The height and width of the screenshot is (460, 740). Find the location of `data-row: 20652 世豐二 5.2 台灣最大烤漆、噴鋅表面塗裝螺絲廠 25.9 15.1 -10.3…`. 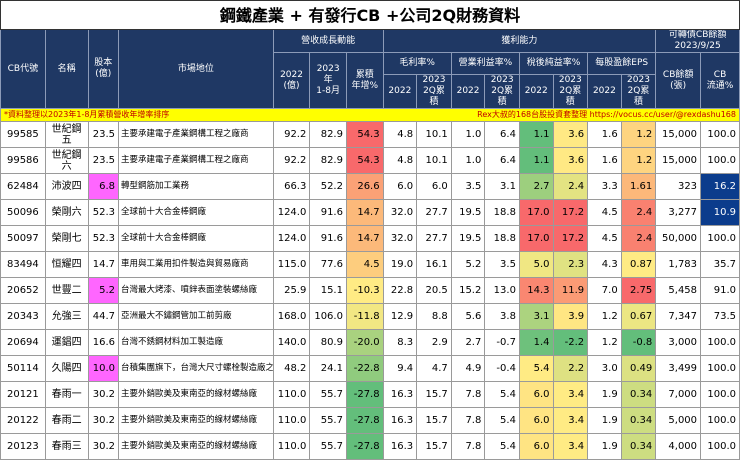

data-row: 20652 世豐二 5.2 台灣最大烤漆、噴鋅表面塗裝螺絲廠 25.9 15.1 -10.3… is located at coordinates (370, 290).